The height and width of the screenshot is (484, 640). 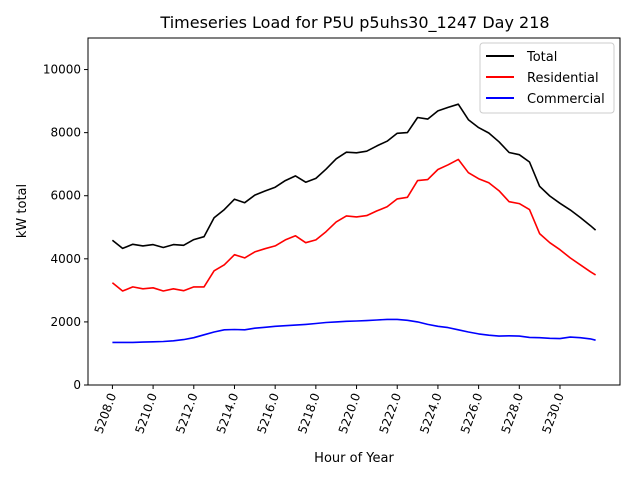 I want to click on legend-label-total: Total, so click(x=541, y=57).